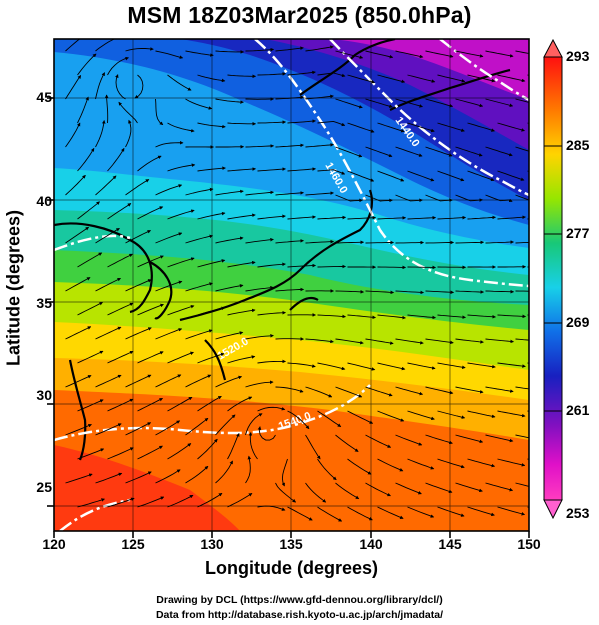  I want to click on colorbar-label: 261, so click(578, 410).